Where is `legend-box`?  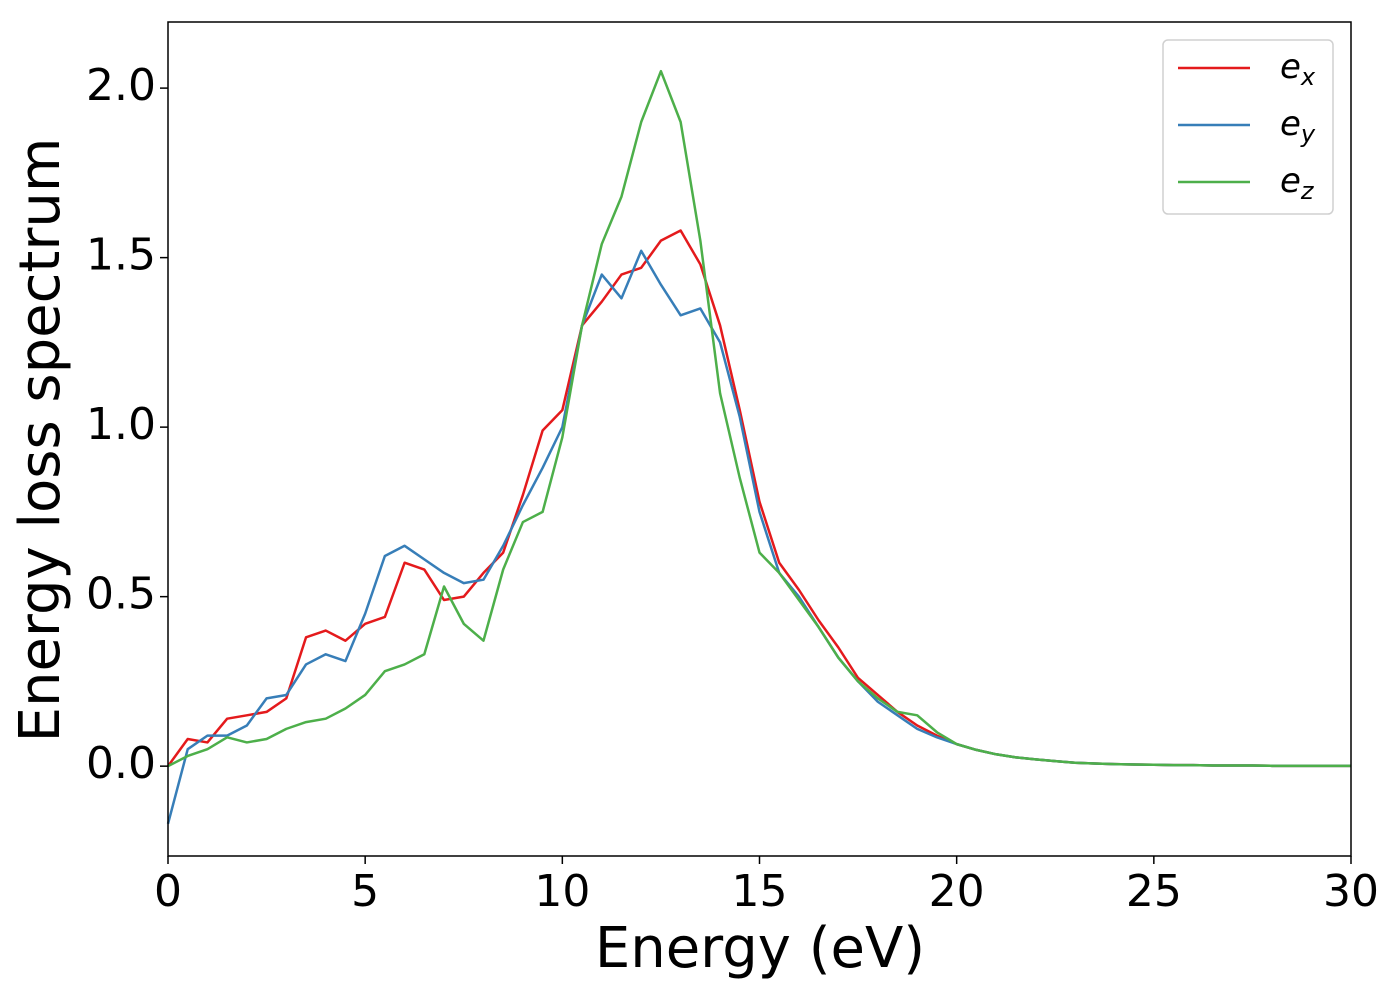
legend-box is located at coordinates (1248, 127).